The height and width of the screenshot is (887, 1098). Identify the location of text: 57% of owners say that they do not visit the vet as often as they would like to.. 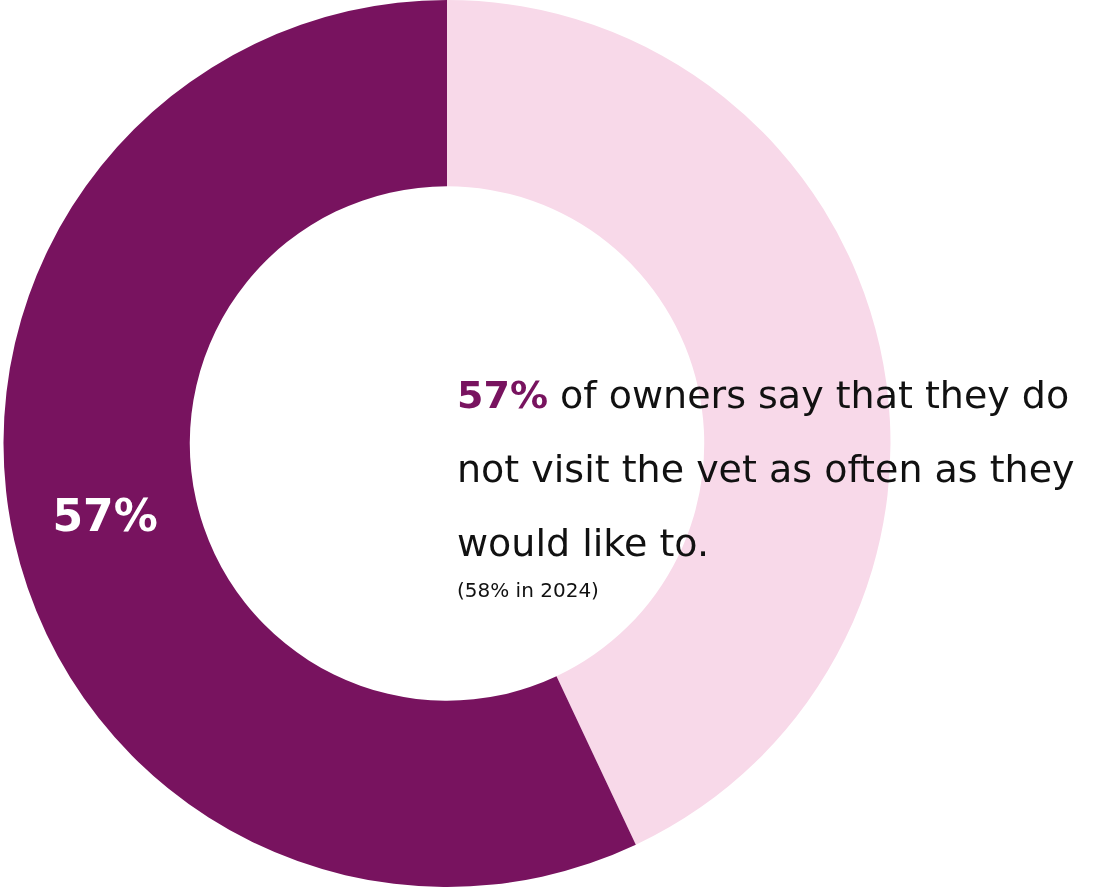
(766, 469).